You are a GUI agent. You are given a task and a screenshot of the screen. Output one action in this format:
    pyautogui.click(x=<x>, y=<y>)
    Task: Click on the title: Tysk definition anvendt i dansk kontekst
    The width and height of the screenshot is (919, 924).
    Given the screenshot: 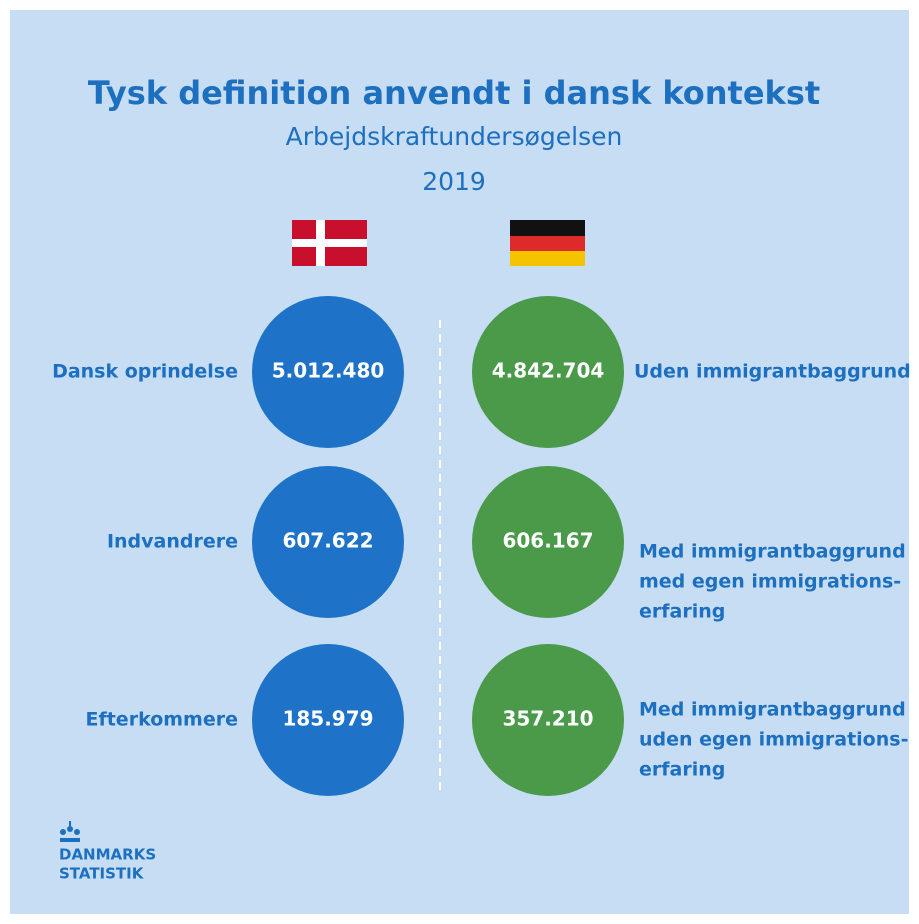 What is the action you would take?
    pyautogui.click(x=454, y=93)
    